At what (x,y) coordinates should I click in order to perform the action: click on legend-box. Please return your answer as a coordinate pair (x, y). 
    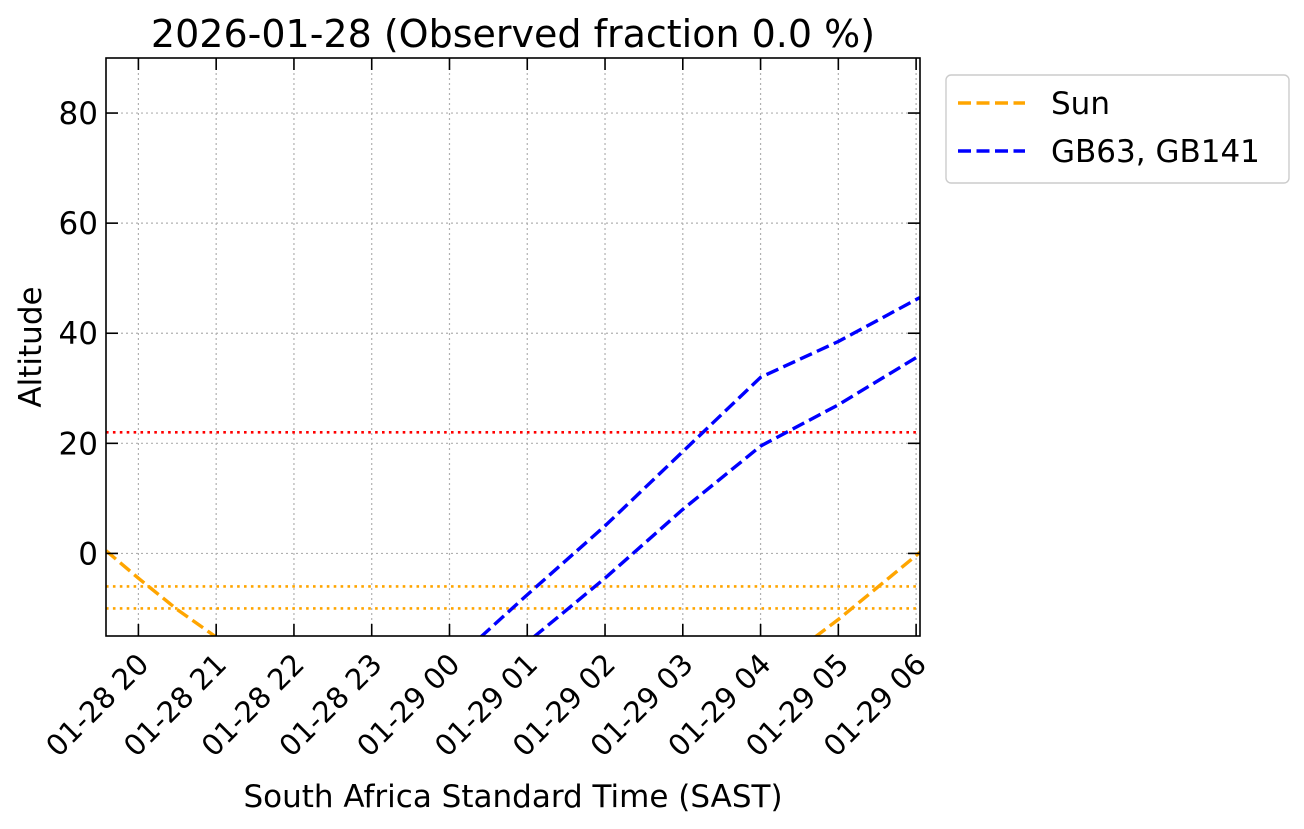
    Looking at the image, I should click on (1117, 129).